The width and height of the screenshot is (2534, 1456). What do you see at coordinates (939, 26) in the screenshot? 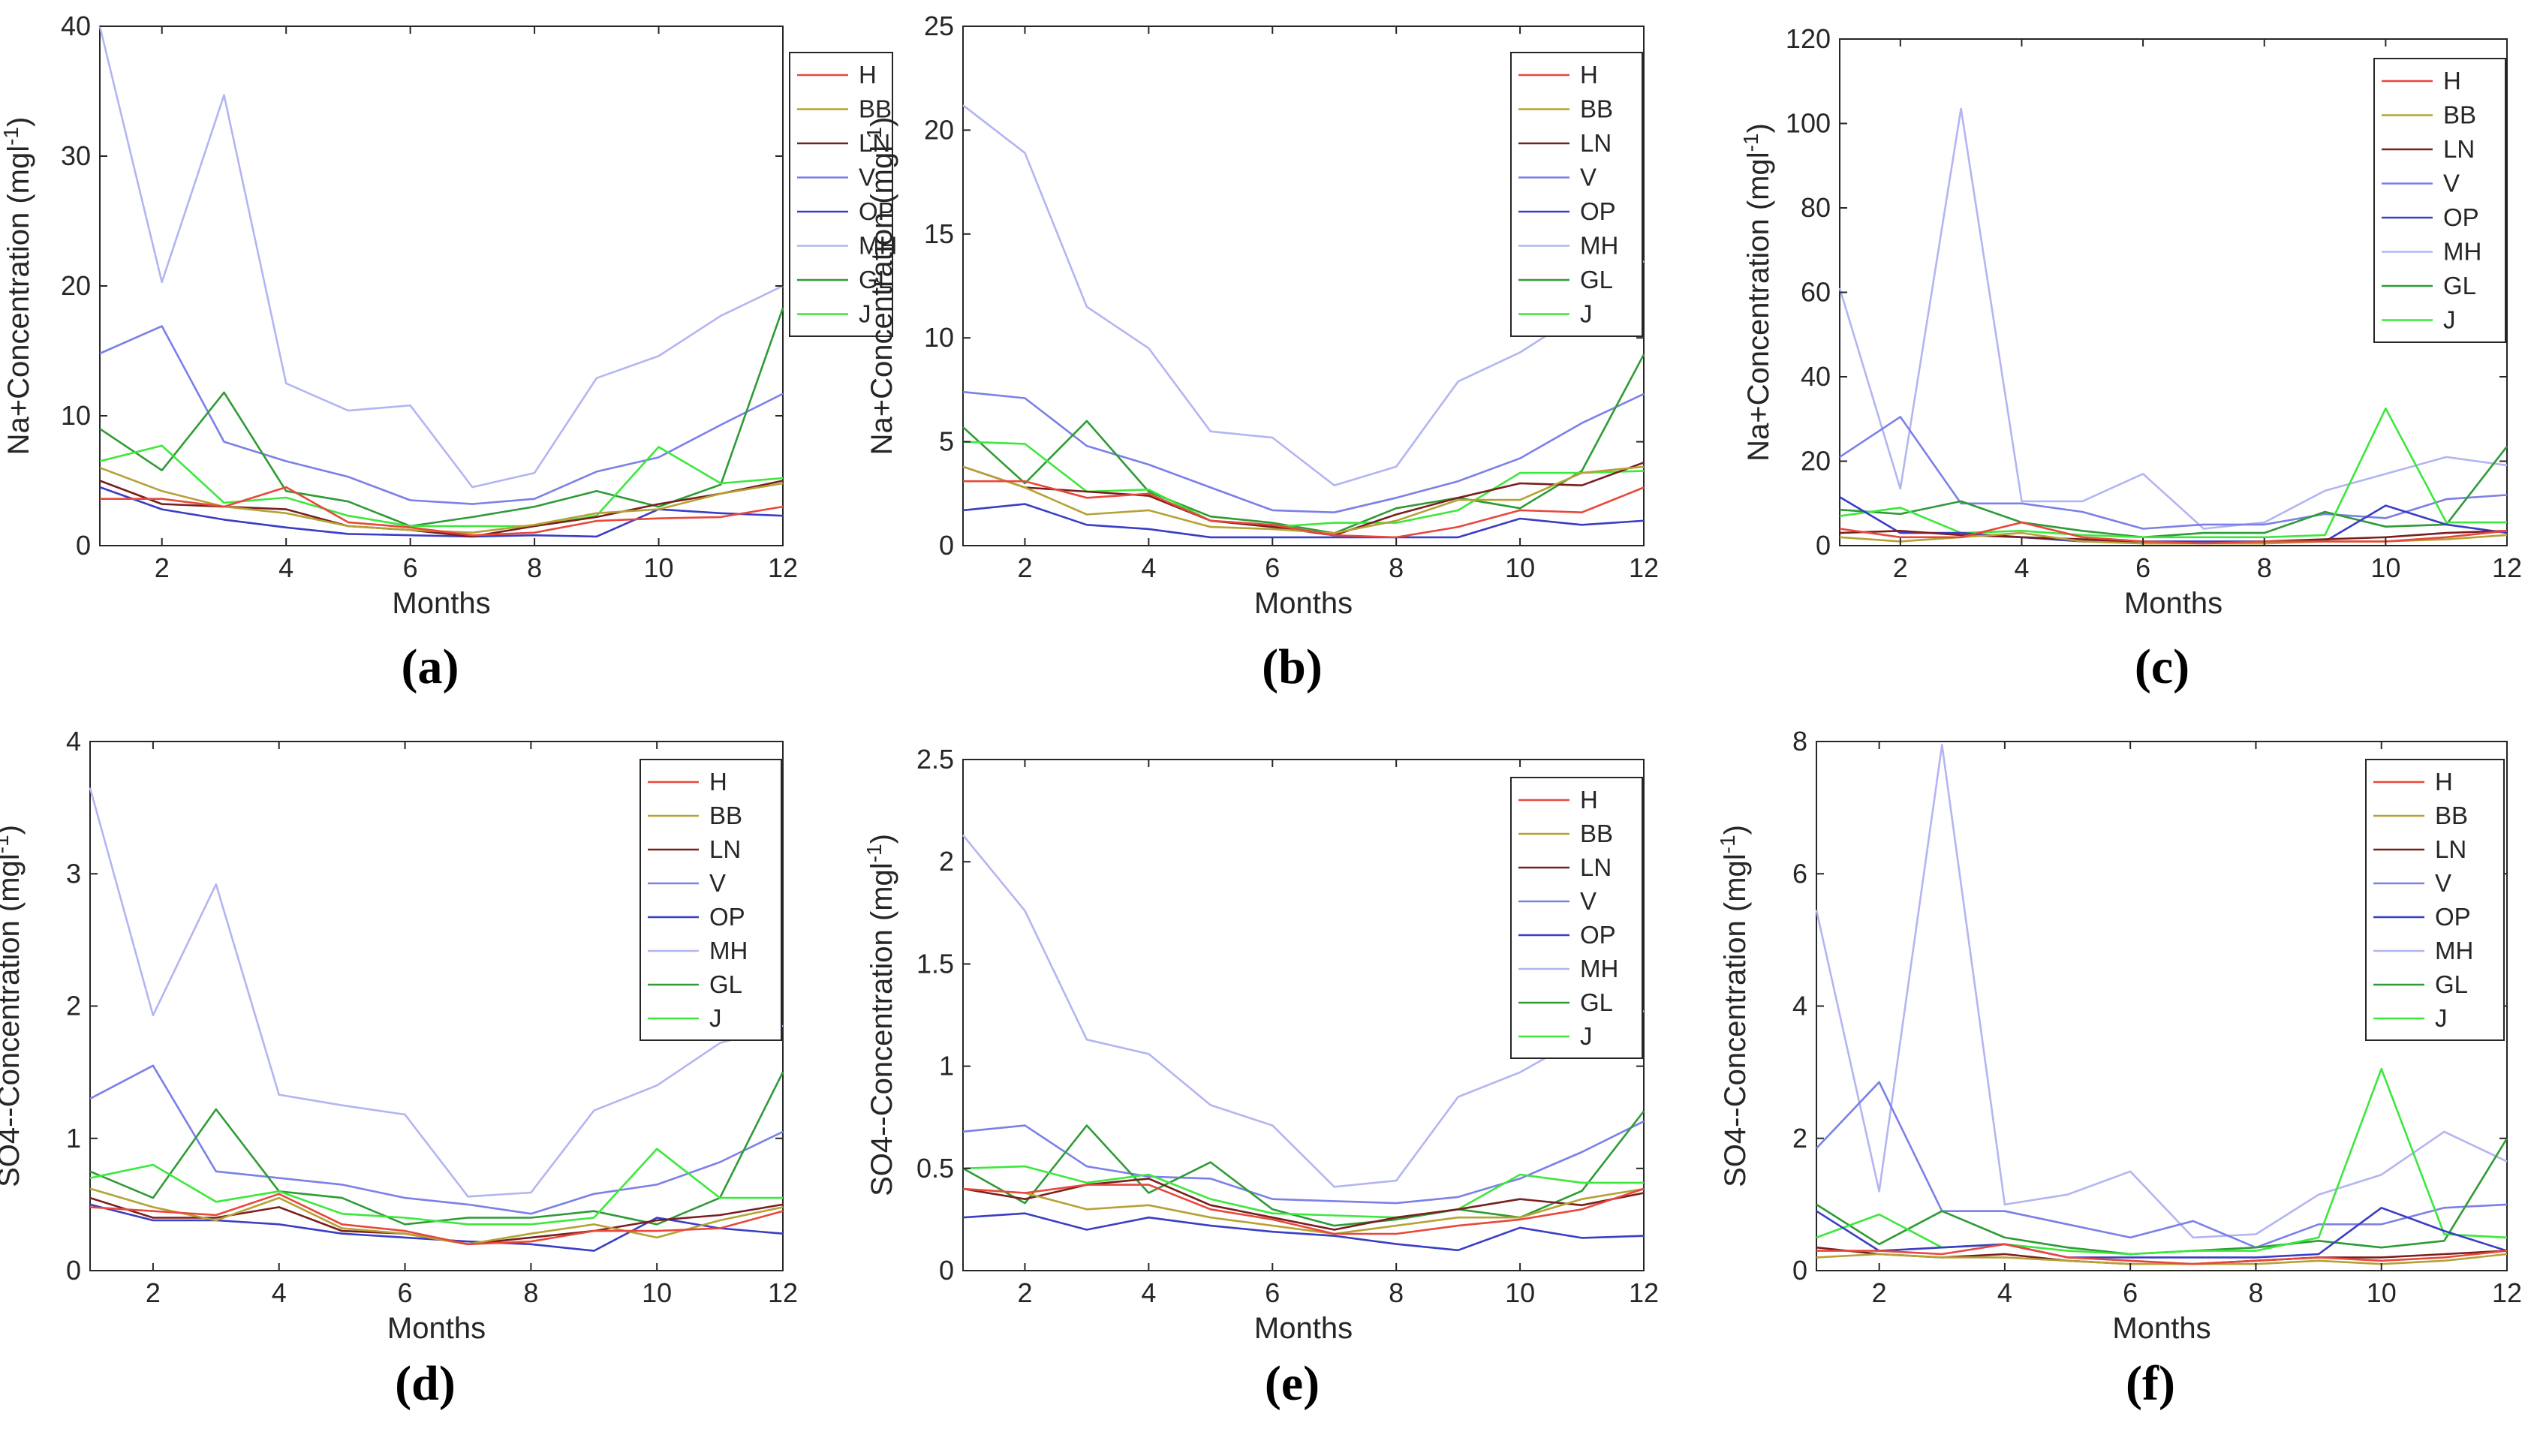
I see `y-tick-label: 25` at bounding box center [939, 26].